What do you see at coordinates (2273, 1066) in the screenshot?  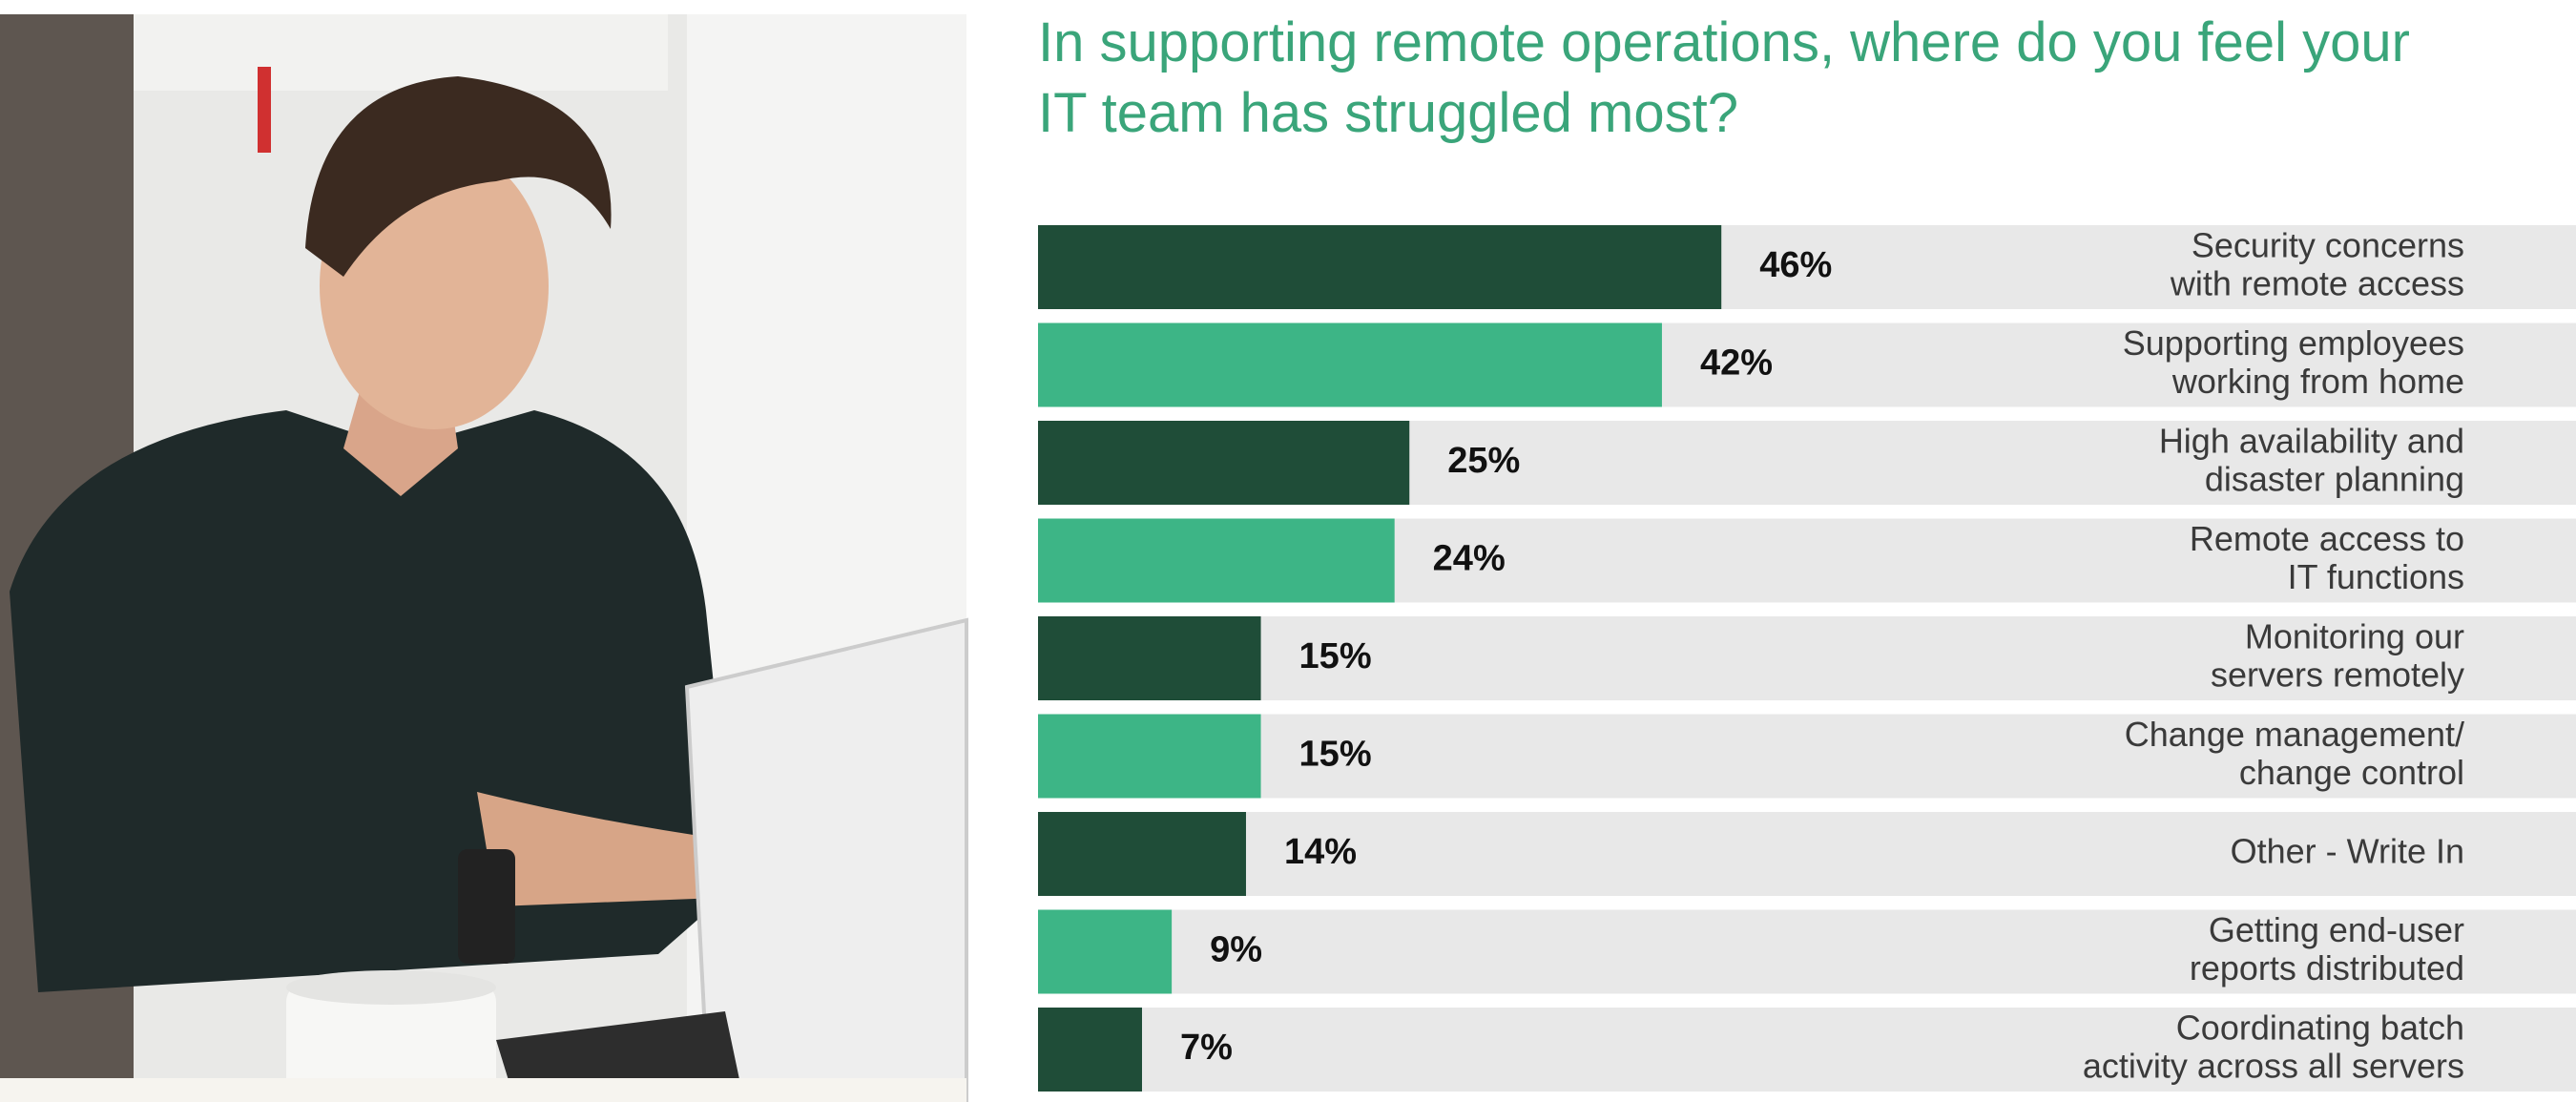 I see `category-label: activity across all servers` at bounding box center [2273, 1066].